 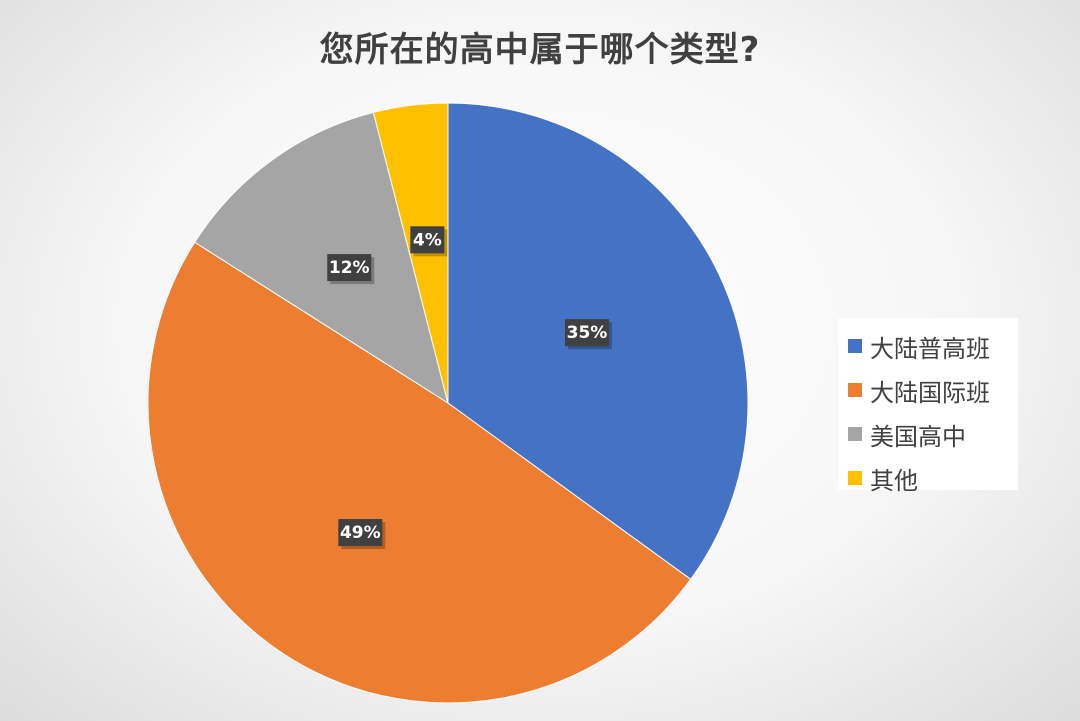 I want to click on svg-text: 49%, so click(x=360, y=533).